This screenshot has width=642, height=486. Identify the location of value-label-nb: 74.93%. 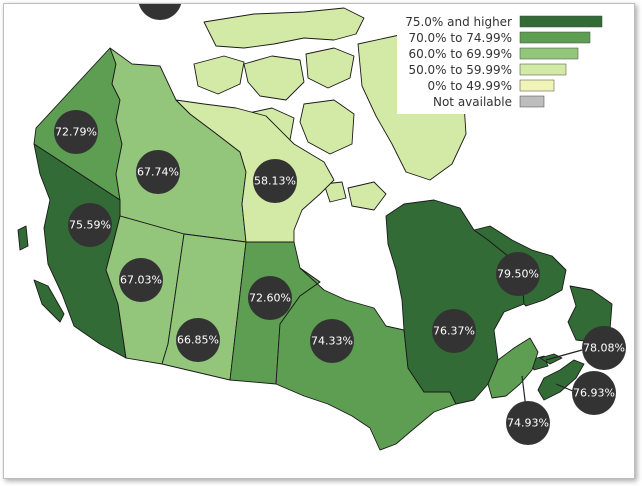
(528, 423).